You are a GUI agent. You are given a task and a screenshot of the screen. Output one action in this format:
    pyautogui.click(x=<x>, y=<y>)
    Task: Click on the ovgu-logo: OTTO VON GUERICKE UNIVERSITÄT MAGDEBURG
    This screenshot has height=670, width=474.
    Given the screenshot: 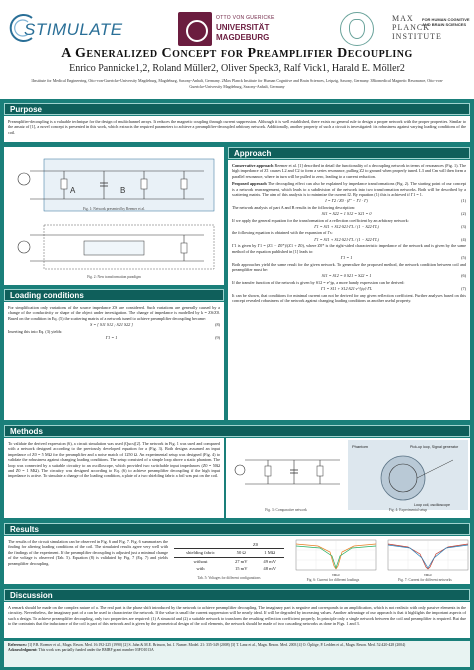 What is the action you would take?
    pyautogui.click(x=233, y=29)
    